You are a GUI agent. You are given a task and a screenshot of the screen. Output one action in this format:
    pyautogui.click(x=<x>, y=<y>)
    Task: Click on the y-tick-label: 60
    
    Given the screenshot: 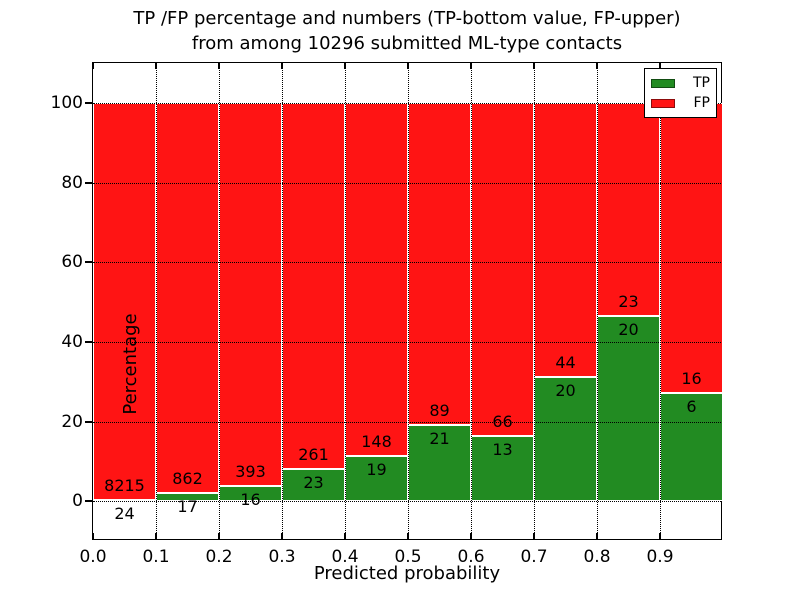 What is the action you would take?
    pyautogui.click(x=72, y=262)
    